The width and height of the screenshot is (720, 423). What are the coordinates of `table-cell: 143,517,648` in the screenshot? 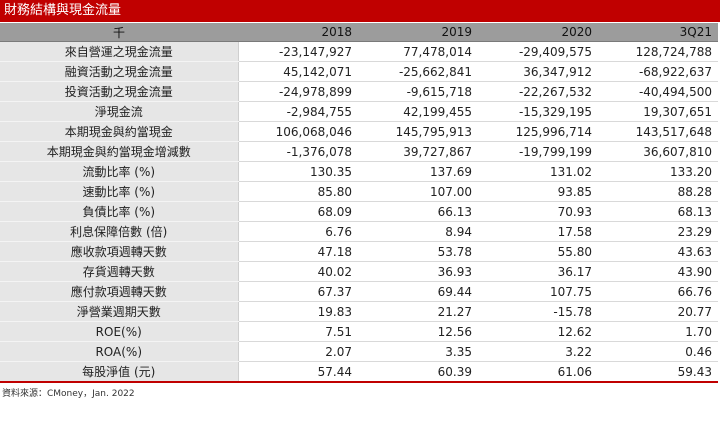 It's located at (658, 131).